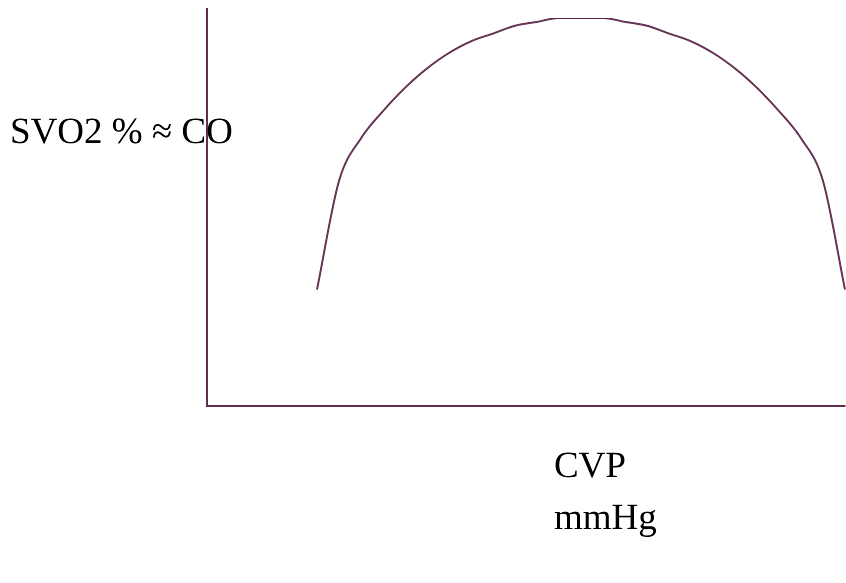  I want to click on x-axis-title: CVP mmHg, so click(606, 492).